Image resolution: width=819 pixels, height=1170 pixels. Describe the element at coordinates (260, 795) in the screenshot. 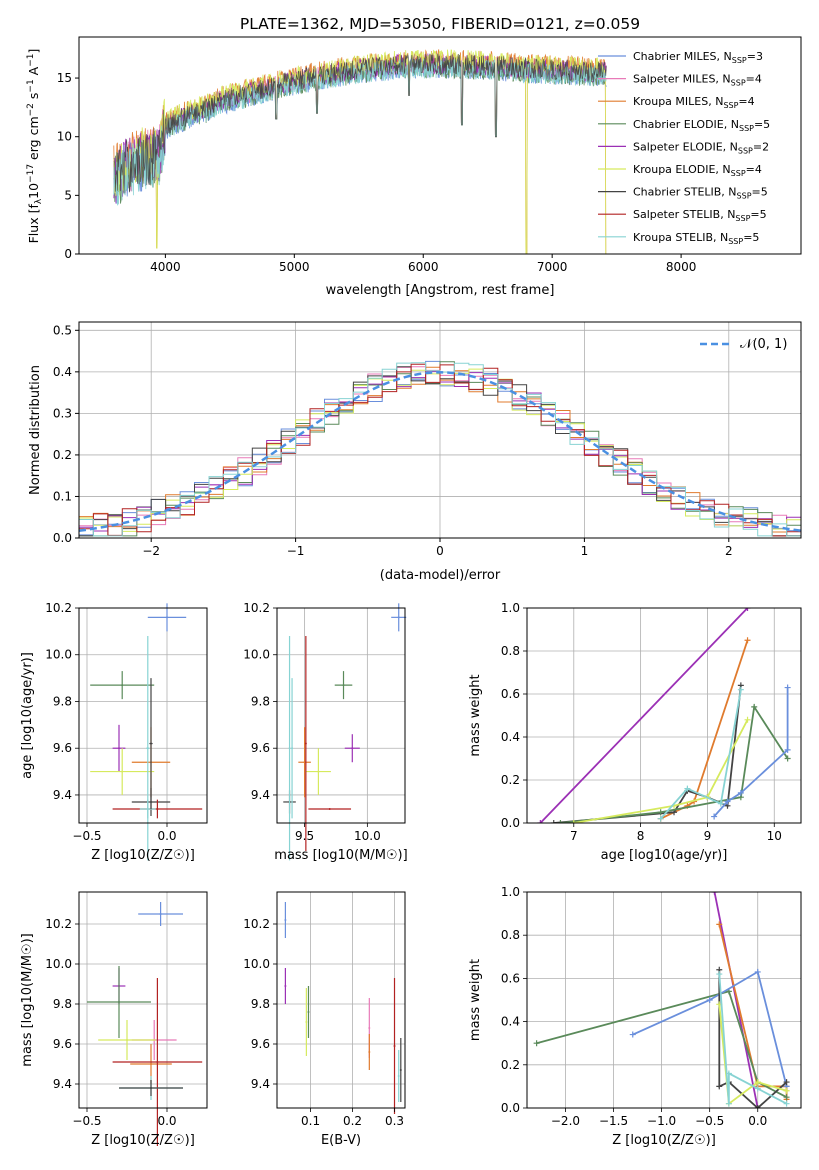

I see `y-tick-label: 9.4` at that location.